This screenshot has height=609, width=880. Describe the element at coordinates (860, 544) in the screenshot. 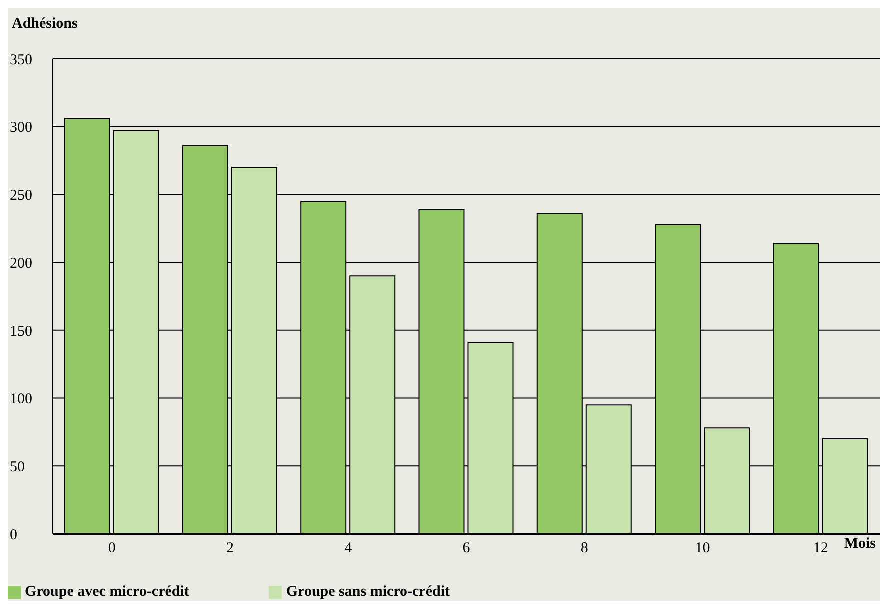

I see `x-axis-title: Mois` at that location.